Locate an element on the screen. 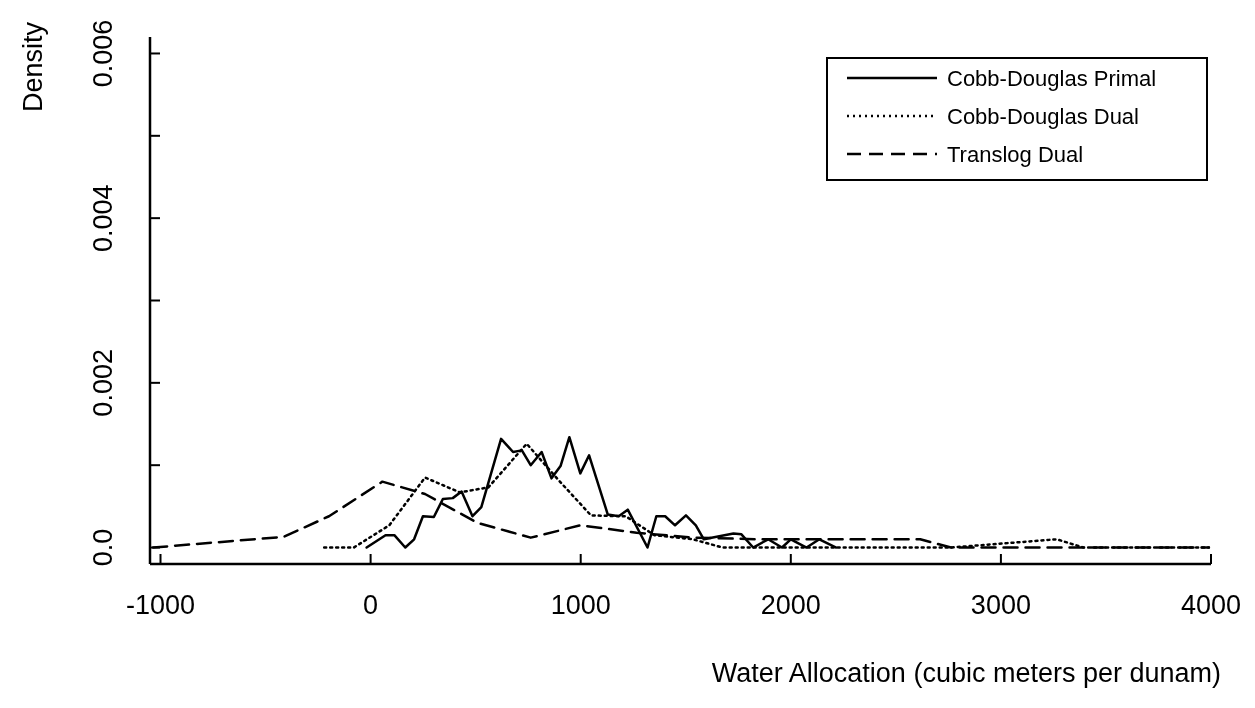 The height and width of the screenshot is (708, 1255). legend-label: Cobb-Douglas Dual is located at coordinates (1043, 116).